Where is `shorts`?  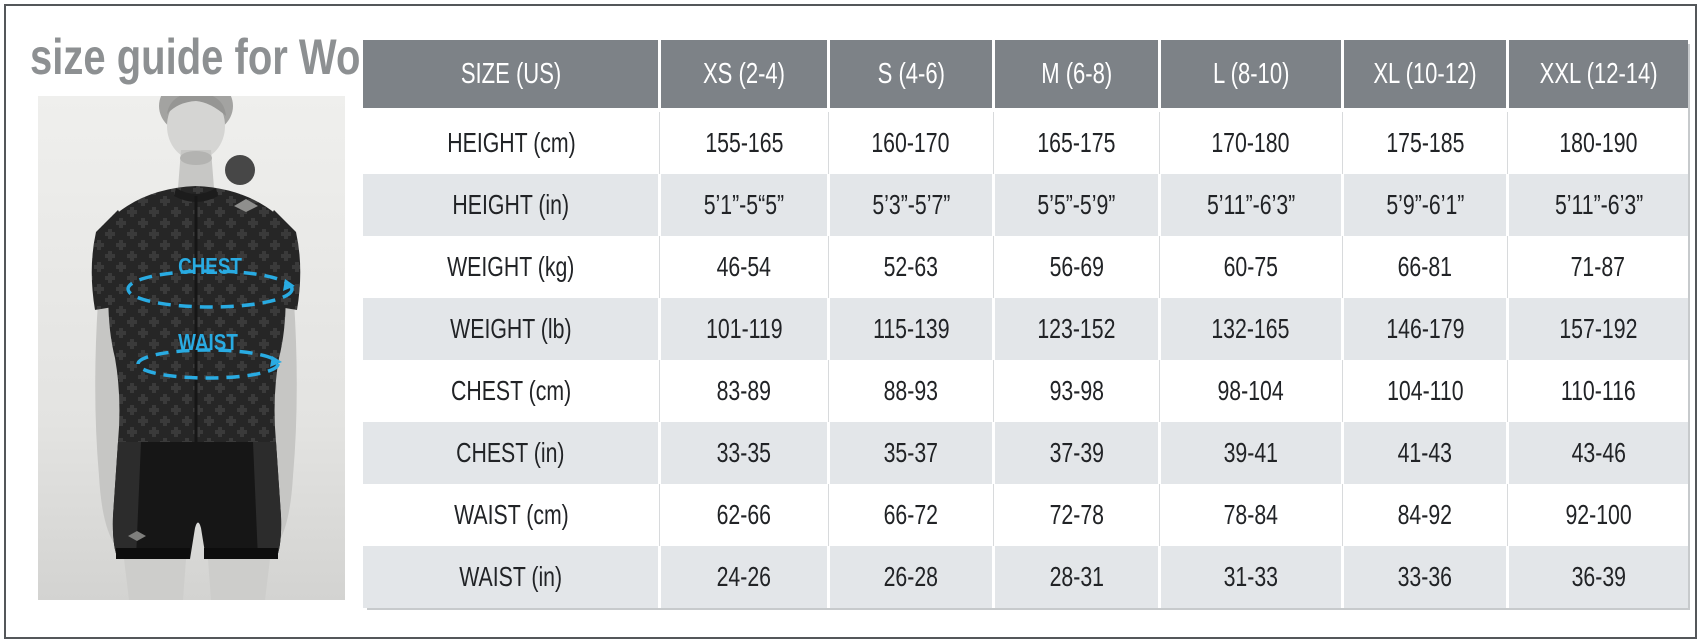
shorts is located at coordinates (197, 500).